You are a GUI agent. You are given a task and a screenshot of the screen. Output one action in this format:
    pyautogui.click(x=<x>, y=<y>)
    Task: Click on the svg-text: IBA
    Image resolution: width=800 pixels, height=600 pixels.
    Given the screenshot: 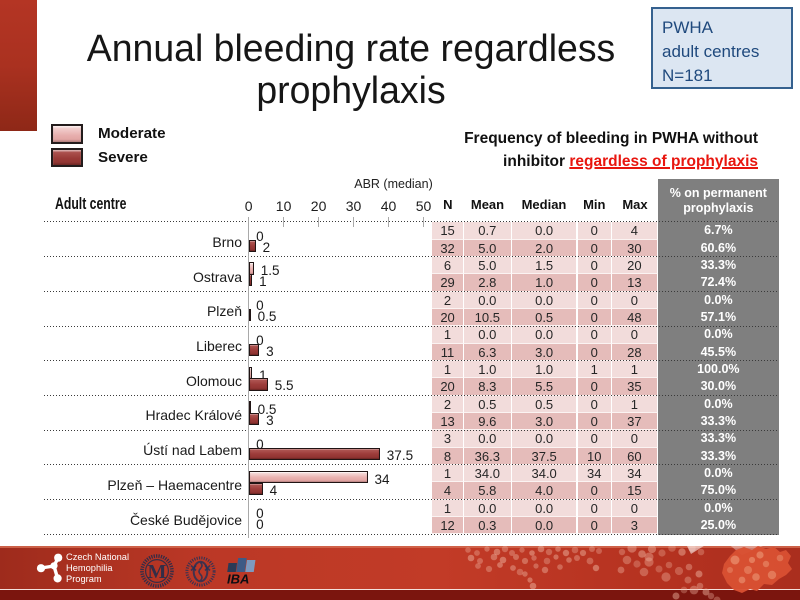 What is the action you would take?
    pyautogui.click(x=238, y=579)
    